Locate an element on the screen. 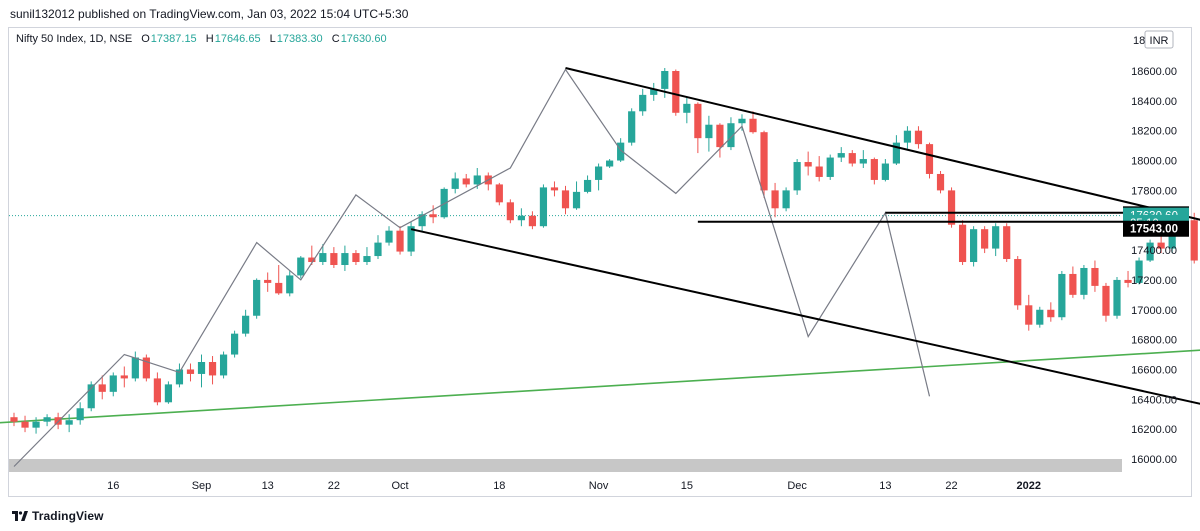  close-label: C is located at coordinates (335, 39).